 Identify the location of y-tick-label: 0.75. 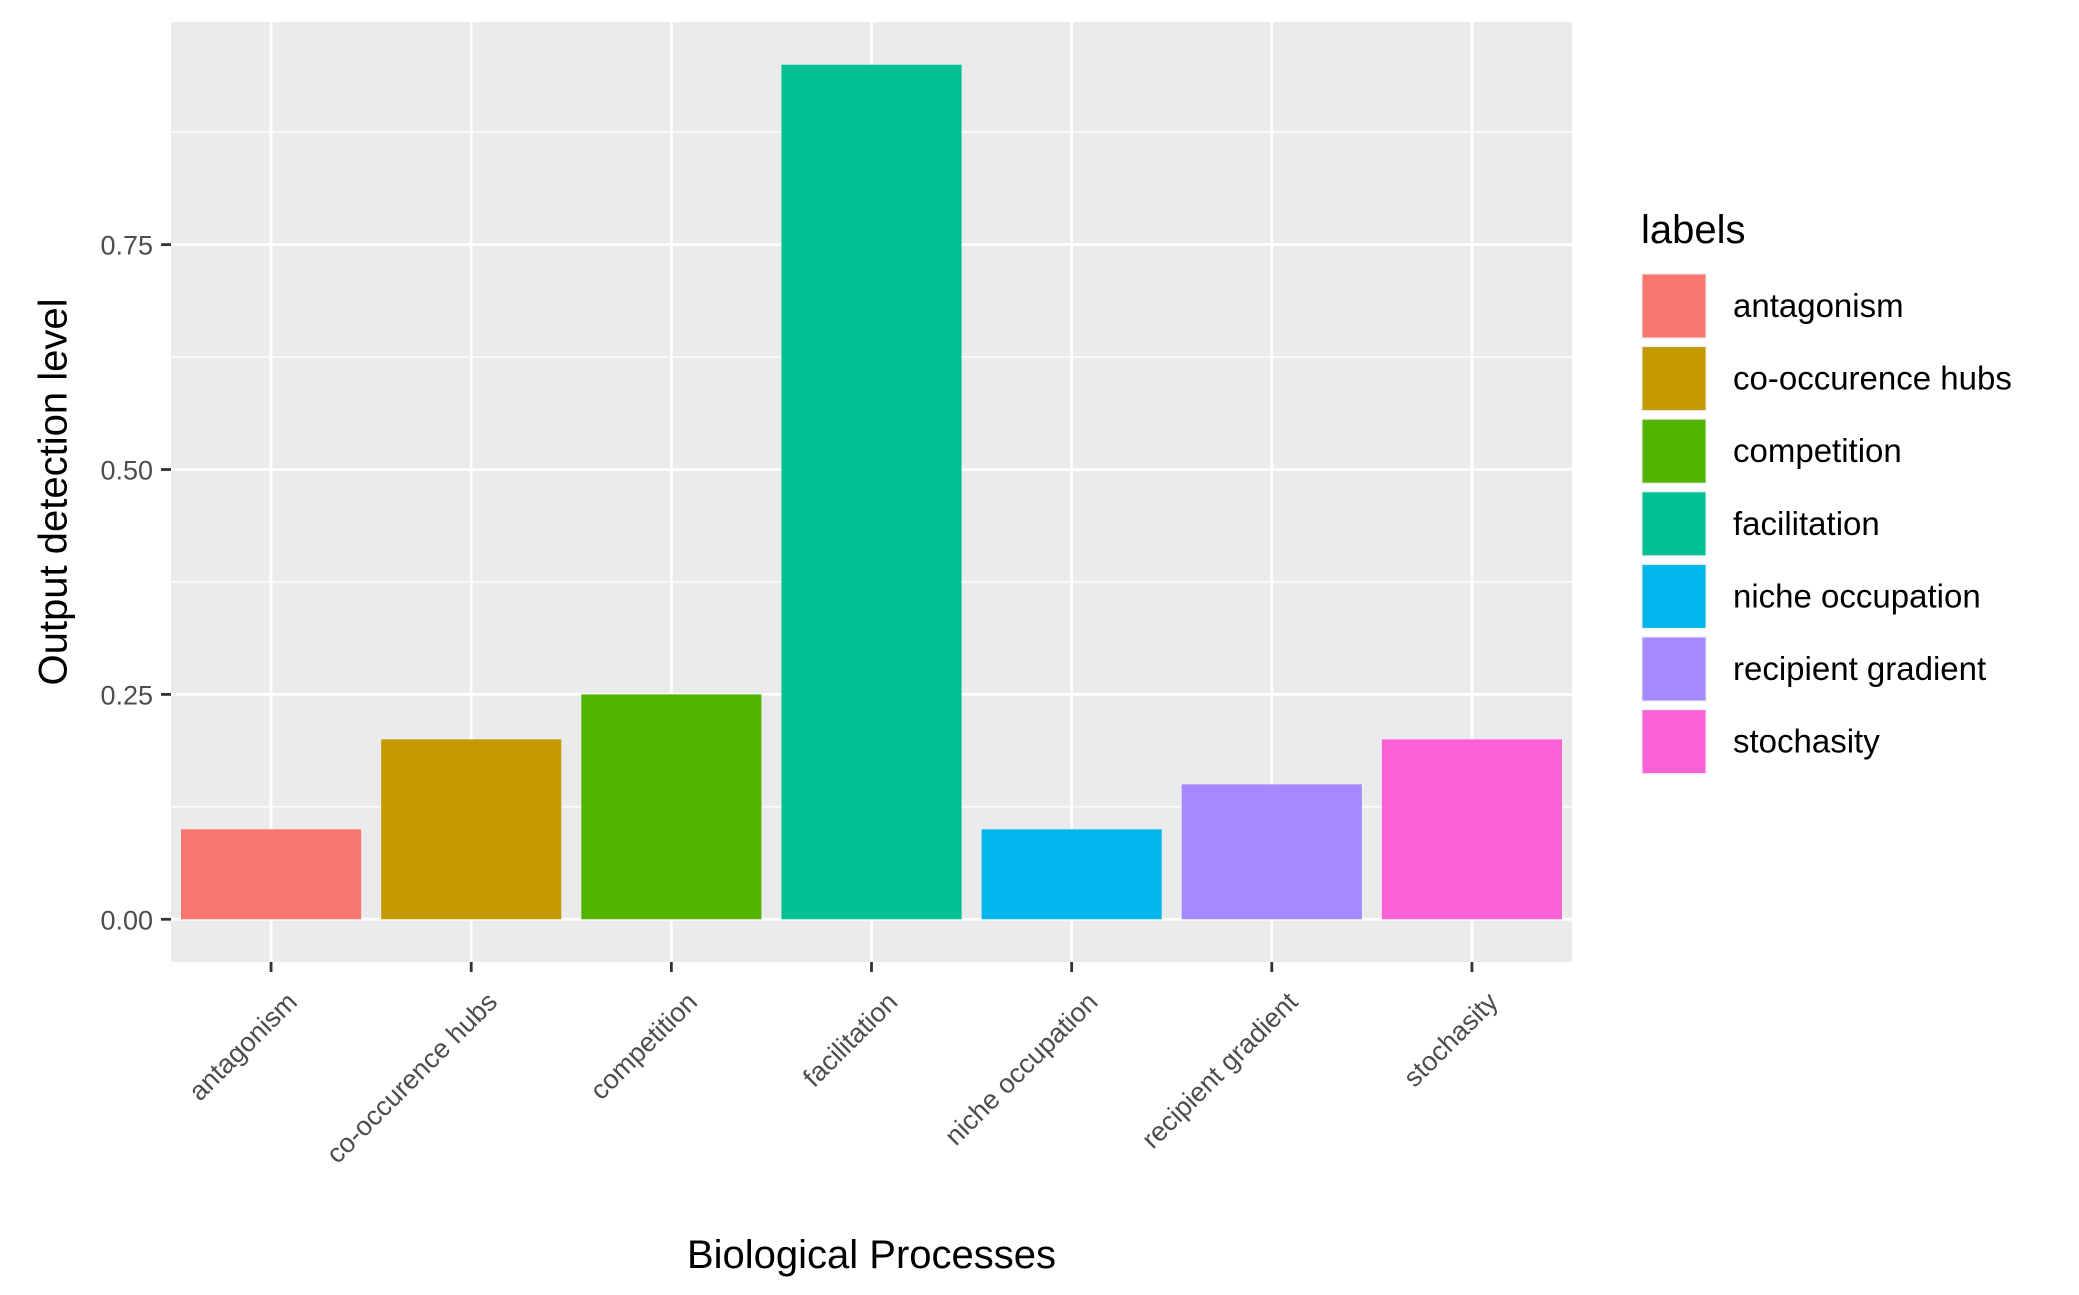
(126, 246).